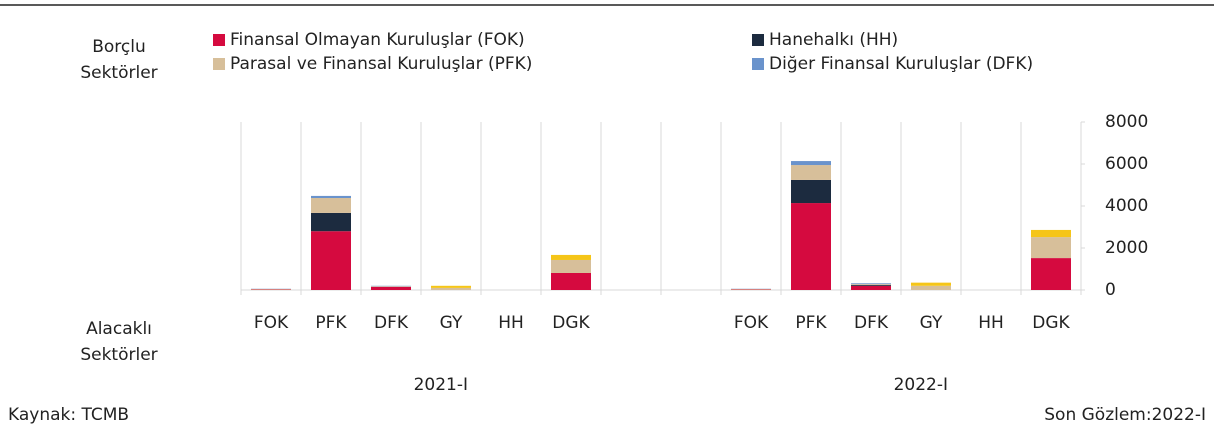  I want to click on legend-label: Diğer Finansal Kuruluşlar (DFK), so click(901, 64).